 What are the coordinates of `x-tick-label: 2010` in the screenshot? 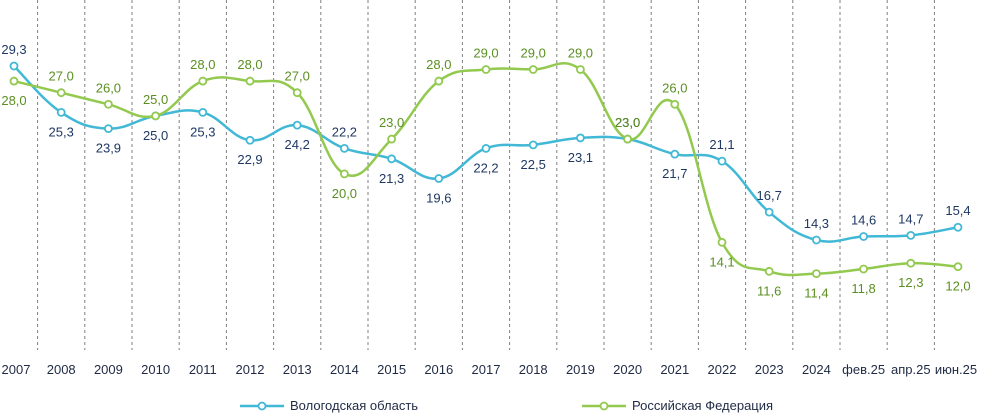 It's located at (155, 369).